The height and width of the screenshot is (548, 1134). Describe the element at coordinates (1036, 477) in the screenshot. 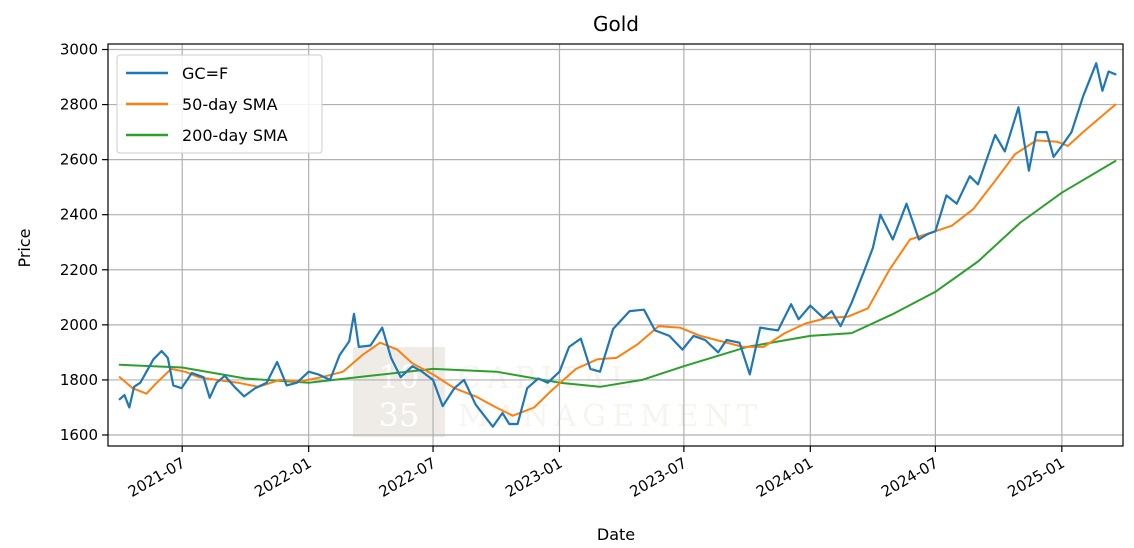

I see `x-tick-label: 2025-01` at that location.